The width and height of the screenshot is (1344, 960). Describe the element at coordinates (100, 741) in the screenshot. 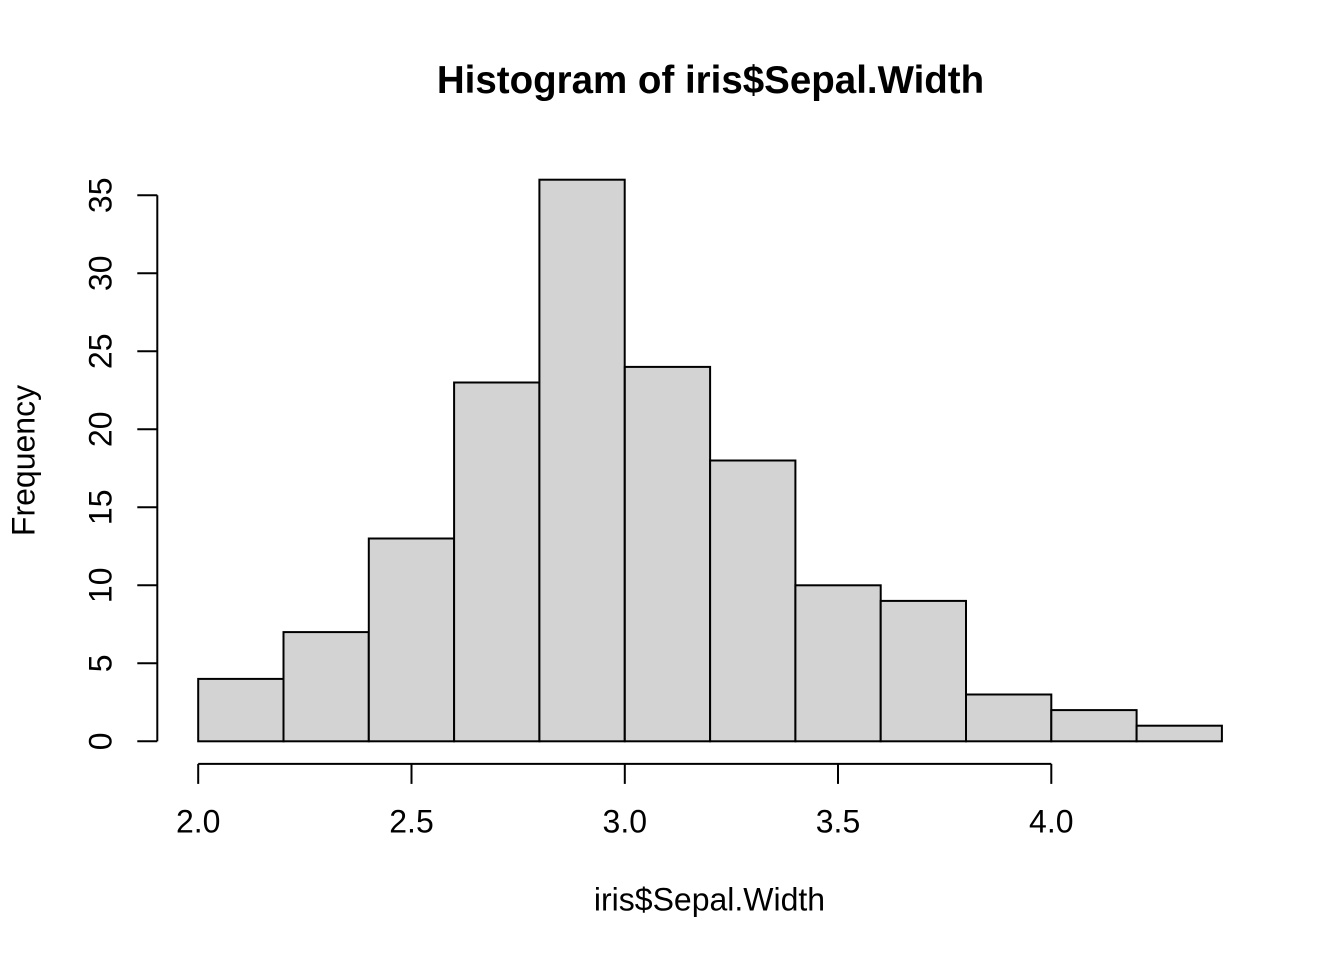

I see `svg-text: 0` at that location.